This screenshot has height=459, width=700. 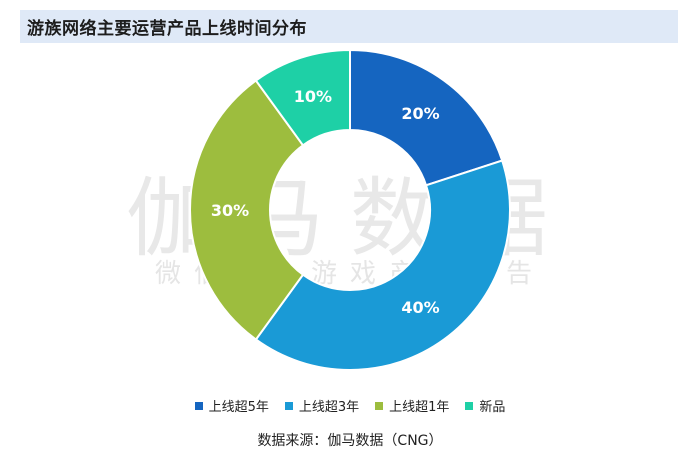 I want to click on legend-label: 上线超3年, so click(x=329, y=407).